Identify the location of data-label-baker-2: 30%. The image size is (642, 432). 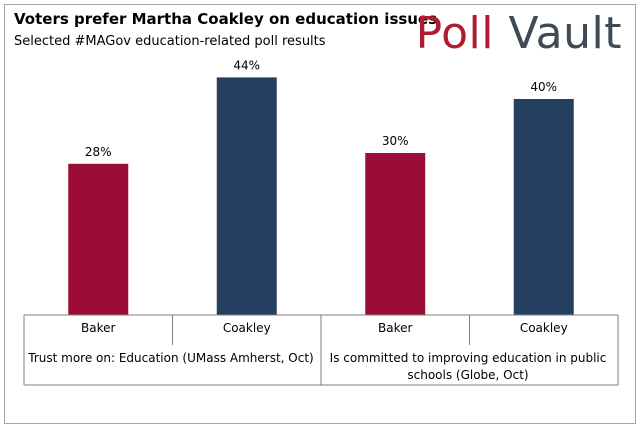
(395, 141).